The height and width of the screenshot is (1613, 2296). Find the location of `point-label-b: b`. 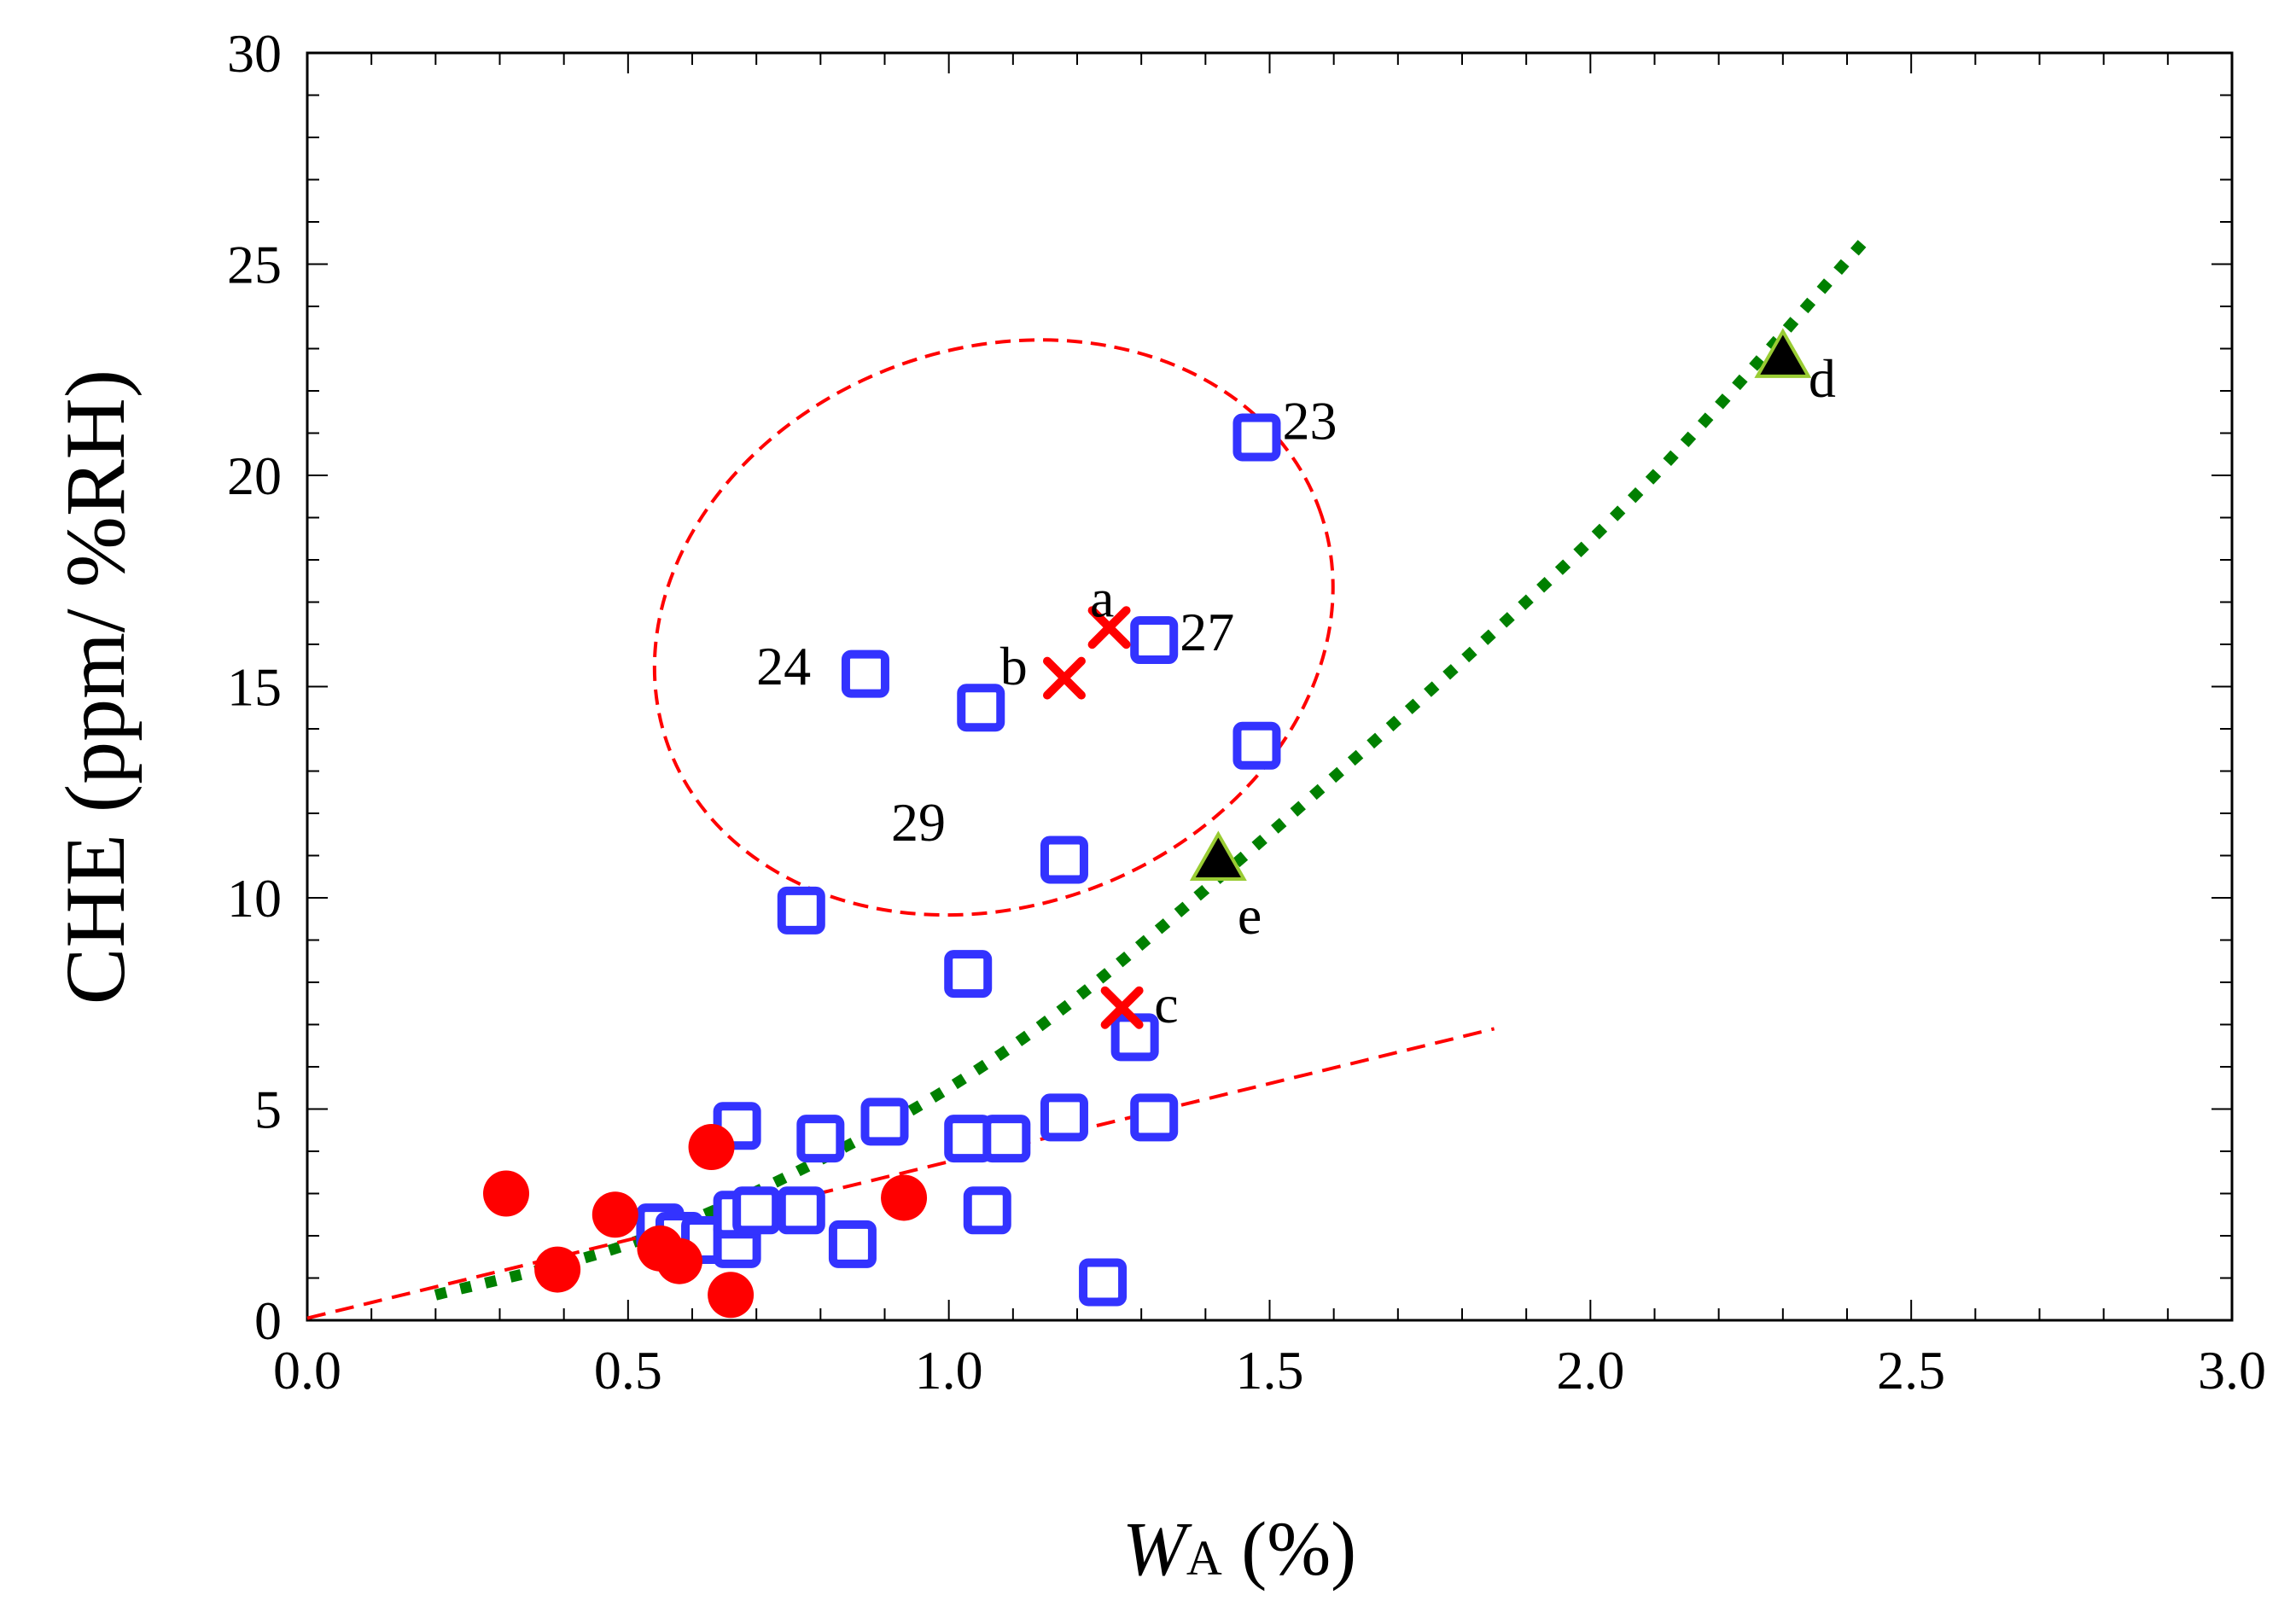

point-label-b: b is located at coordinates (1014, 666).